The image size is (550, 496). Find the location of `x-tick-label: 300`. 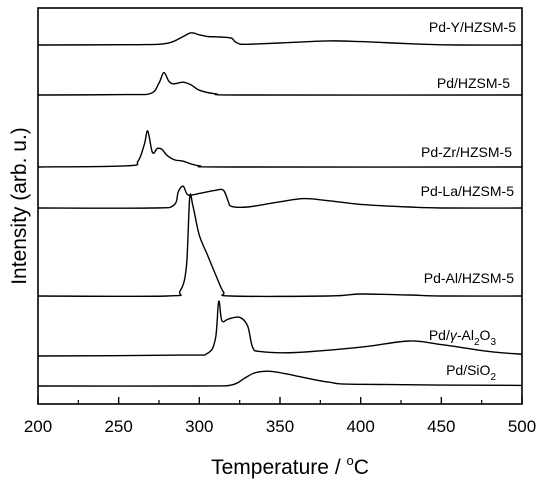

x-tick-label: 300 is located at coordinates (199, 426).